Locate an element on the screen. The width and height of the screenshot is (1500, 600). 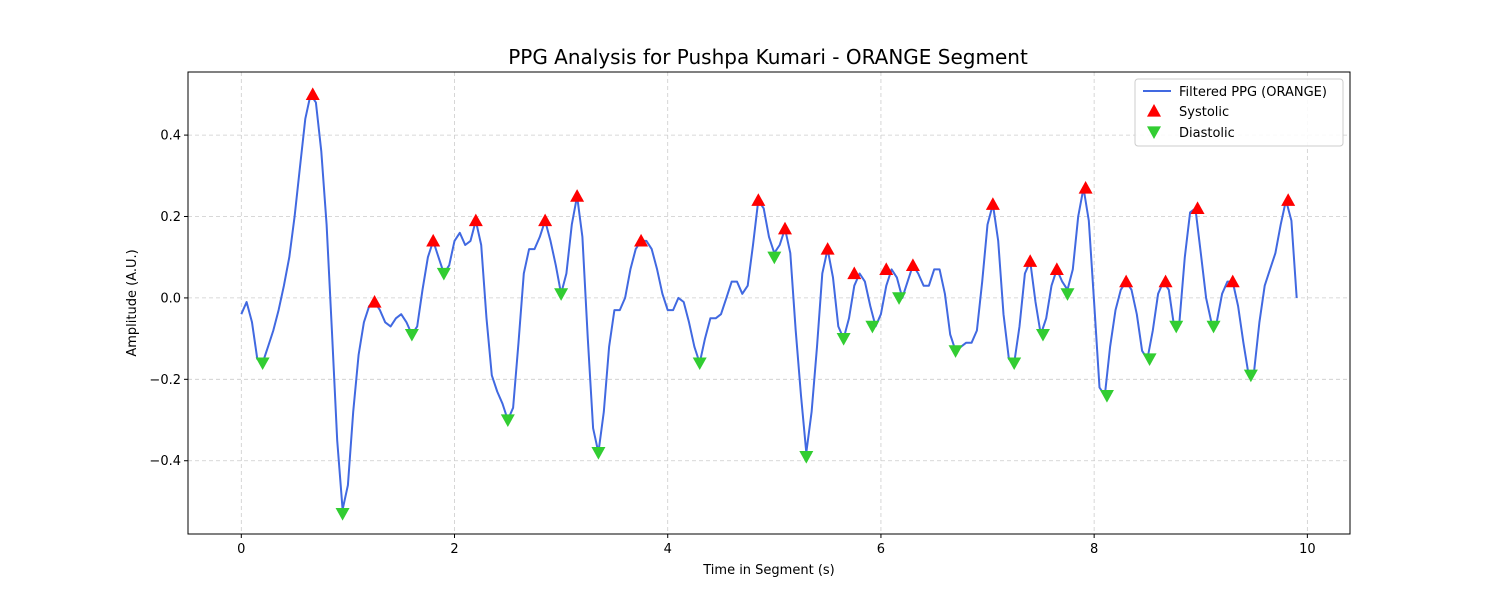
y-tick-label: −0.2 is located at coordinates (165, 380).